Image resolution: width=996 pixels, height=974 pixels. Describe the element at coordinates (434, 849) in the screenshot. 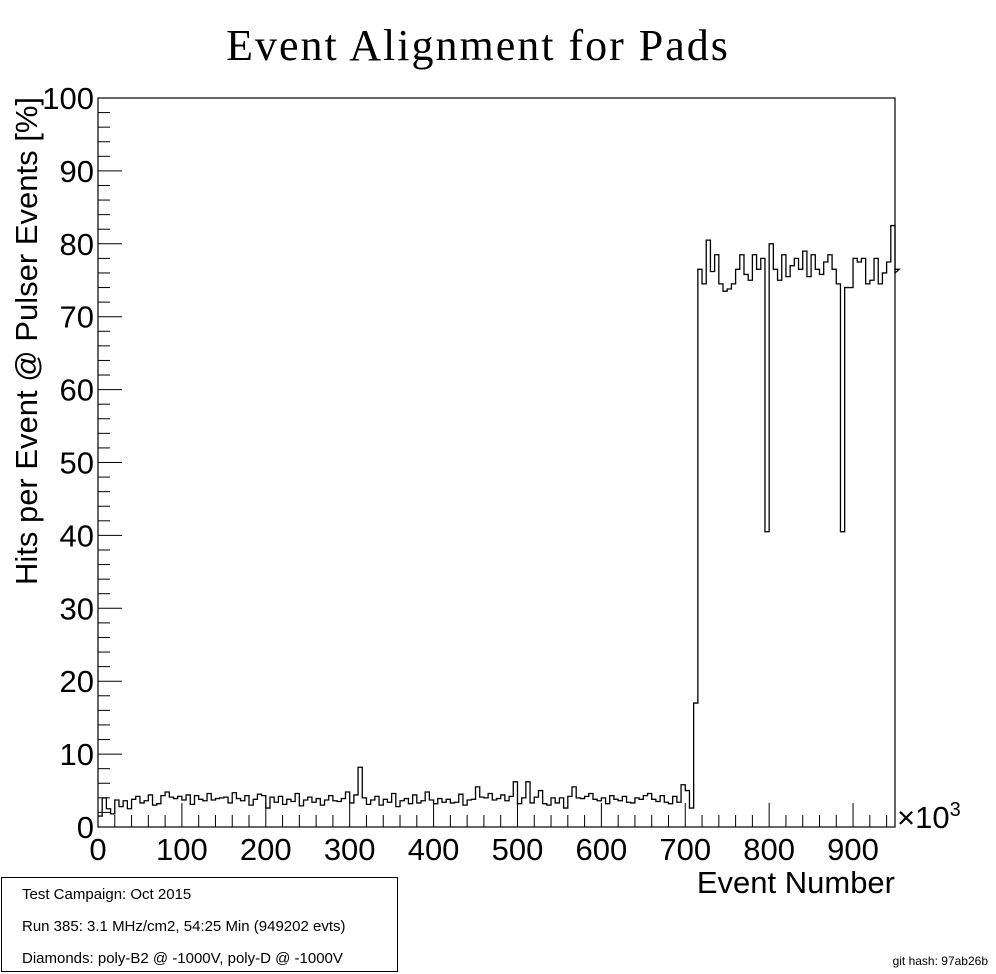

I see `x-tick-label: 400` at that location.